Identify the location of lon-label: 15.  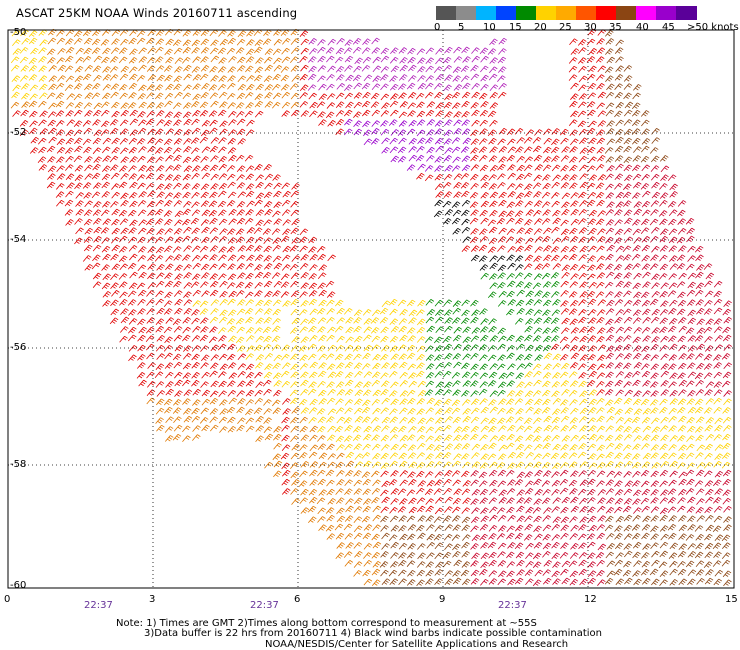
(731, 599).